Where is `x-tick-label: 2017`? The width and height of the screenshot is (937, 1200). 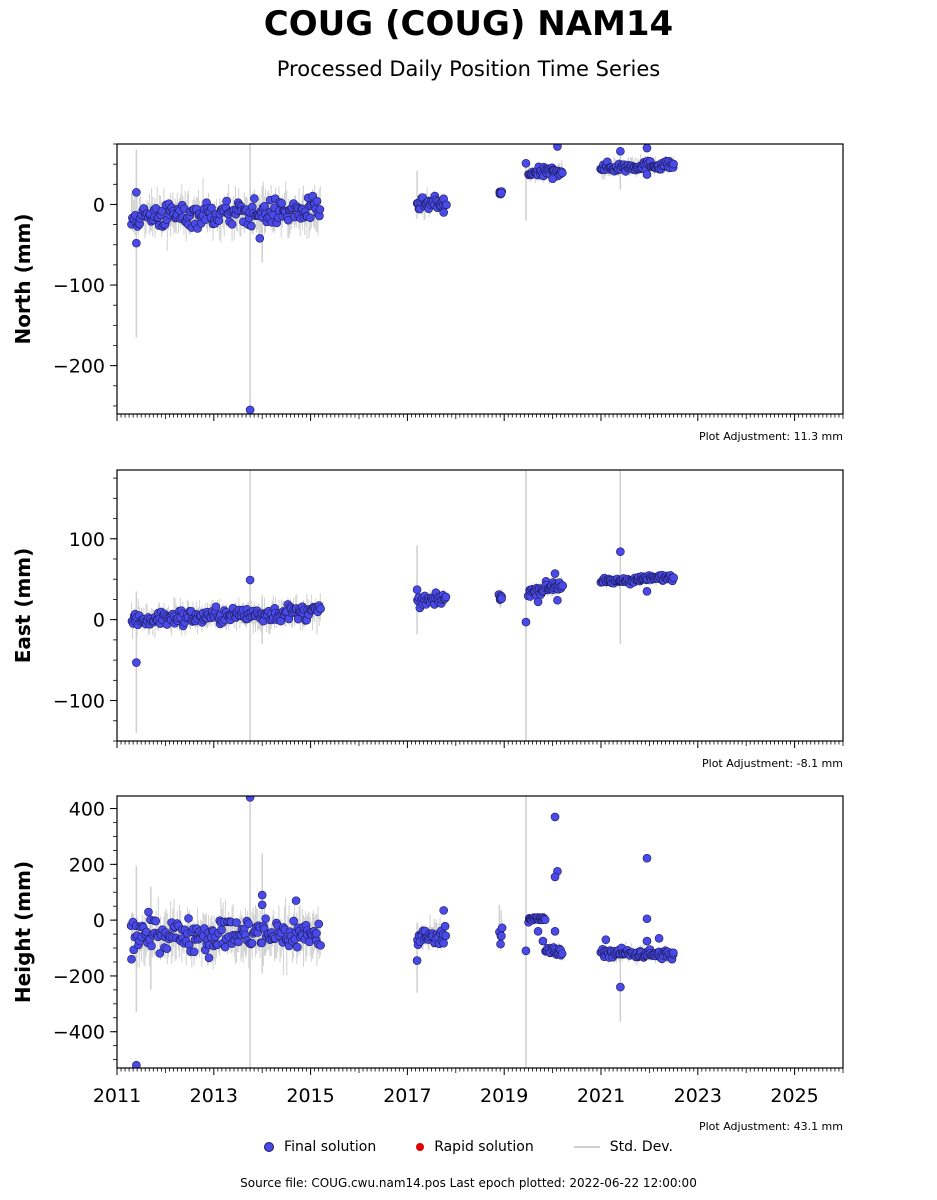 x-tick-label: 2017 is located at coordinates (407, 1096).